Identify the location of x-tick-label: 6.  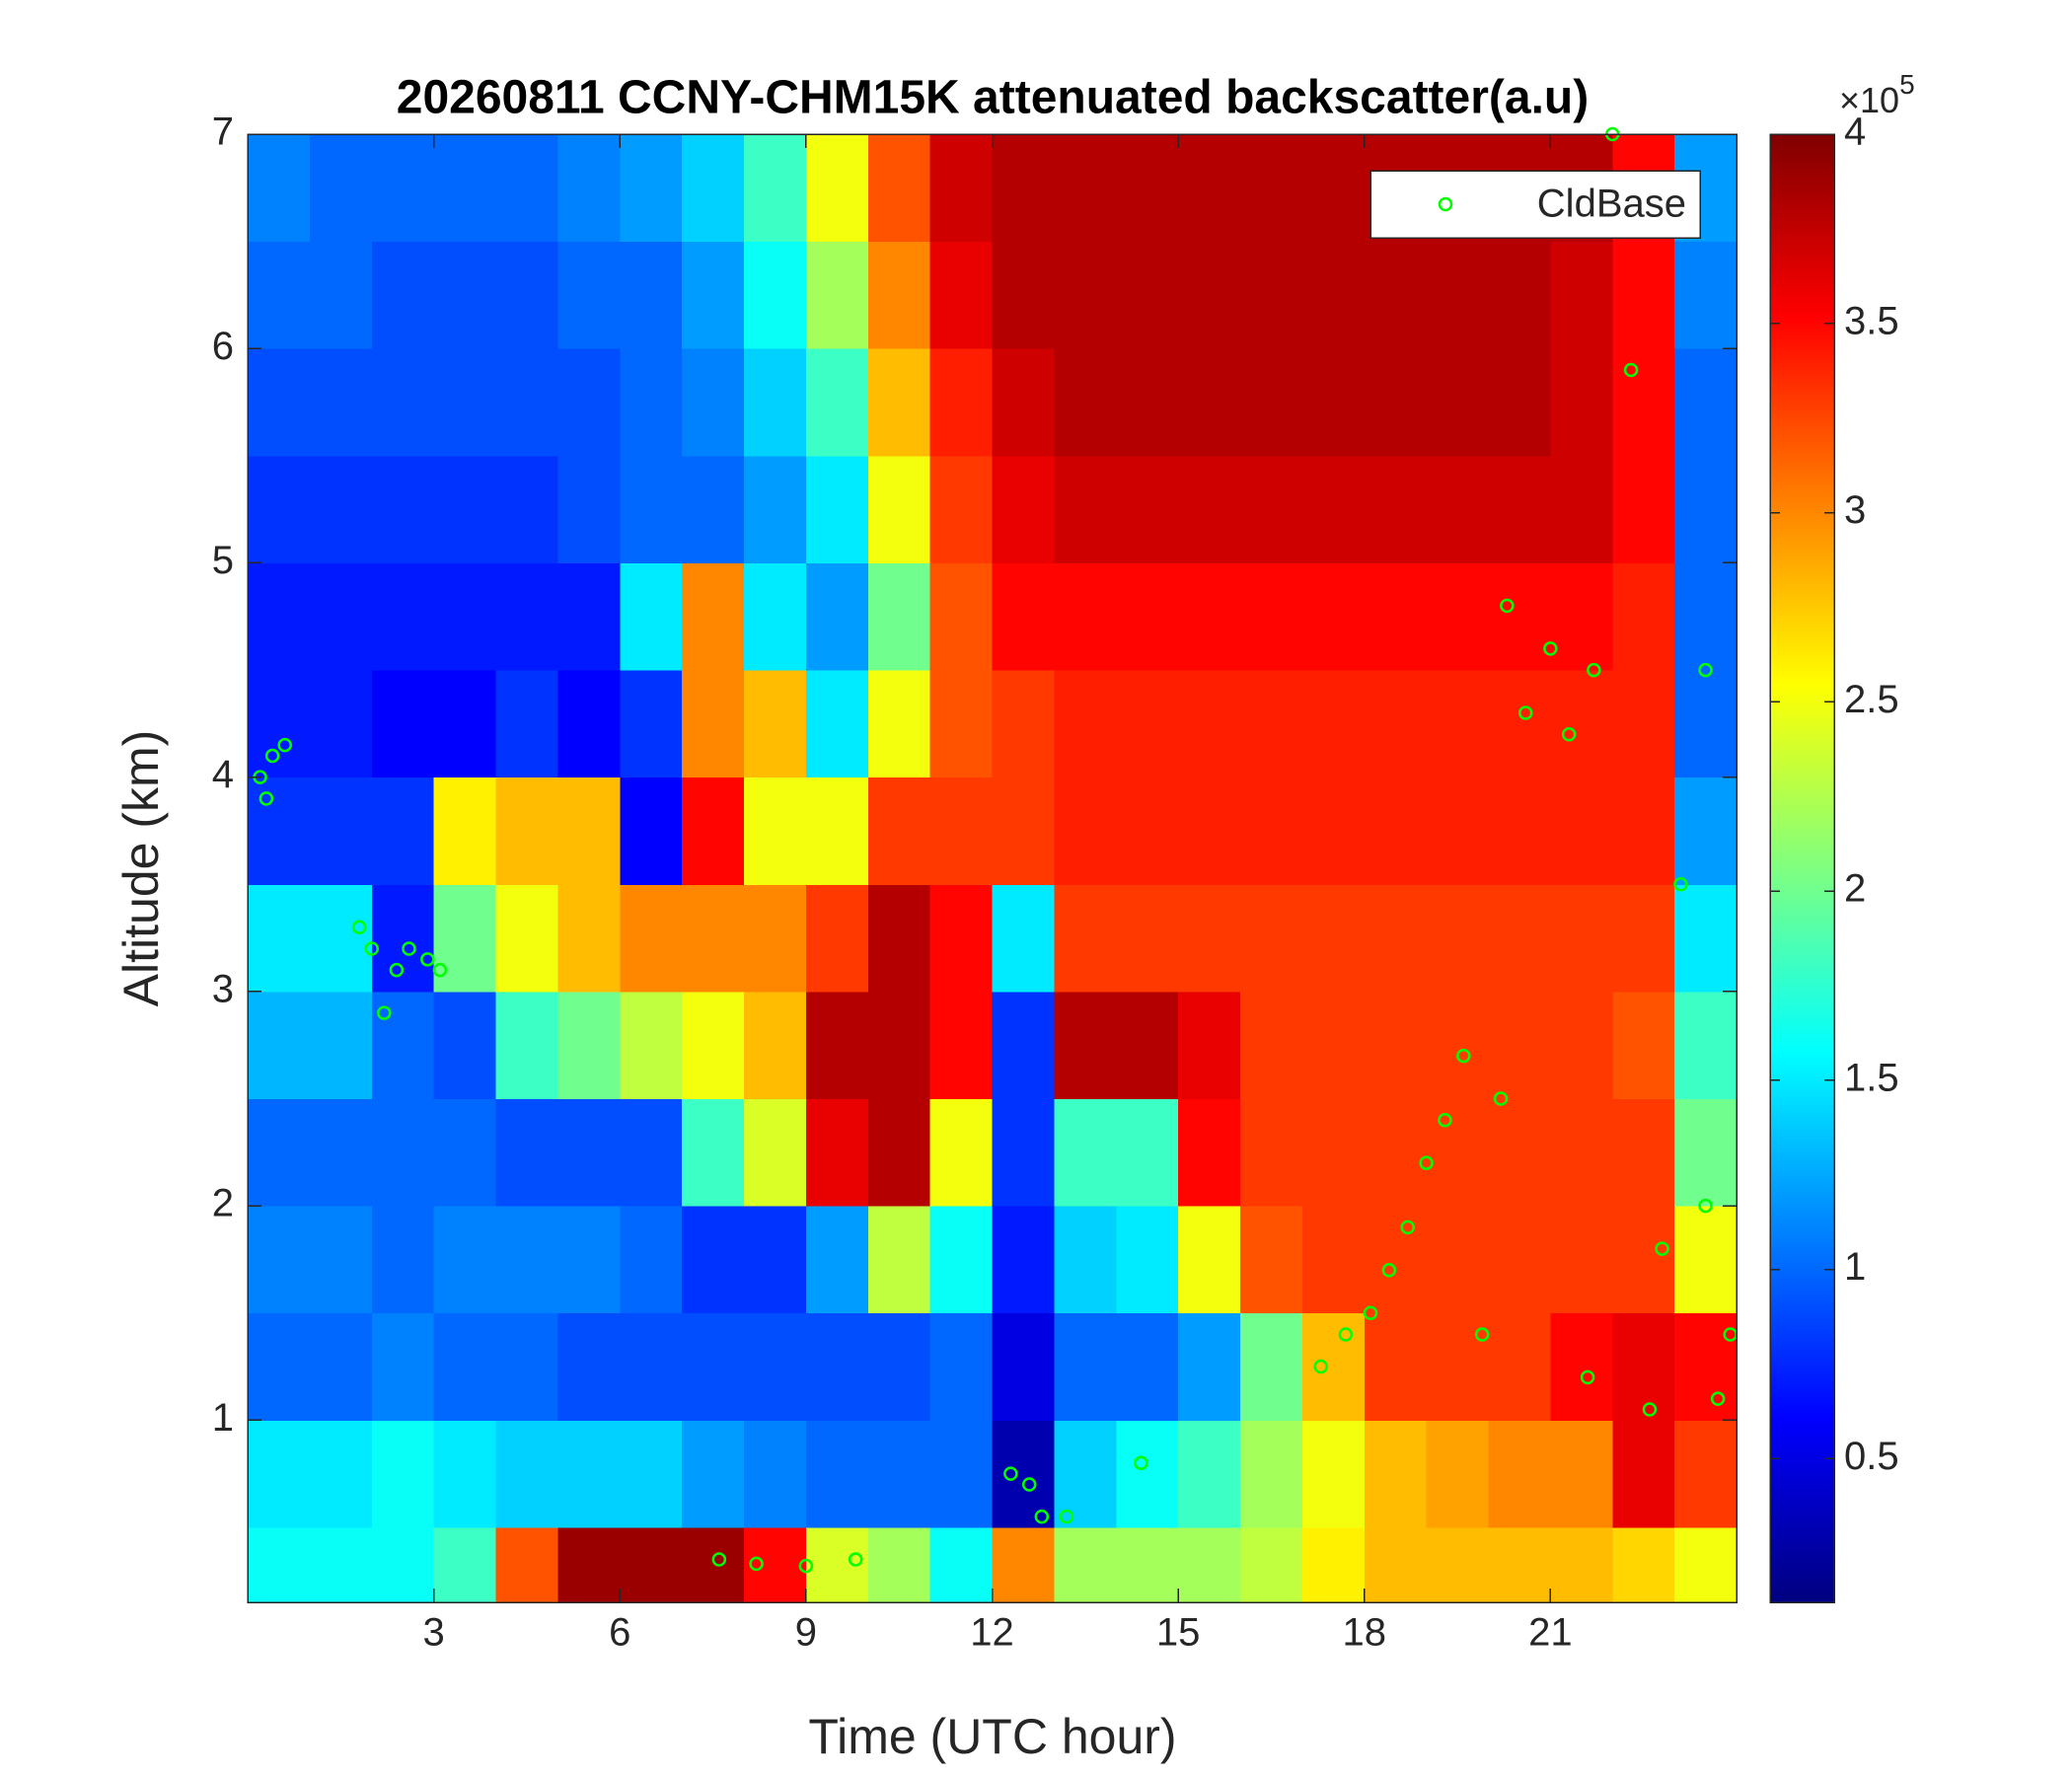
(620, 1633).